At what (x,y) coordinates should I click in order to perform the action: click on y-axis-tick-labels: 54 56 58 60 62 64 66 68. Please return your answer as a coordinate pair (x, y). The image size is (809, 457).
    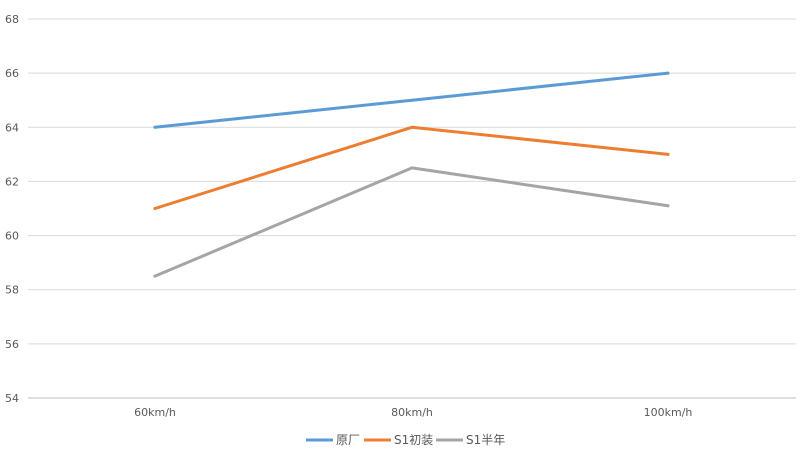
    Looking at the image, I should click on (12, 209).